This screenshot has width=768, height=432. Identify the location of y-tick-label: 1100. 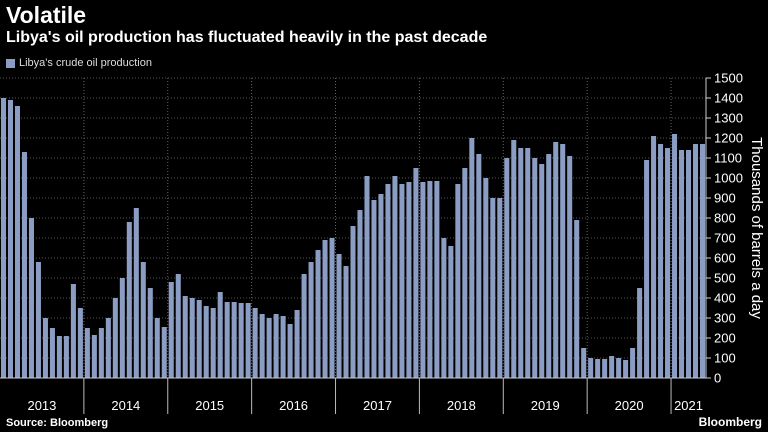
(728, 158).